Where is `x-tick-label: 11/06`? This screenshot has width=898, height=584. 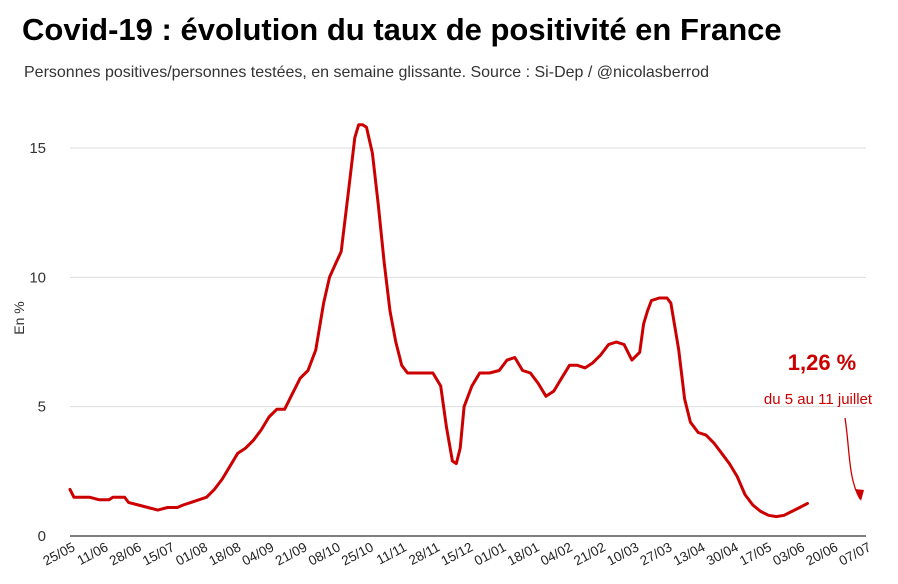 x-tick-label: 11/06 is located at coordinates (93, 553).